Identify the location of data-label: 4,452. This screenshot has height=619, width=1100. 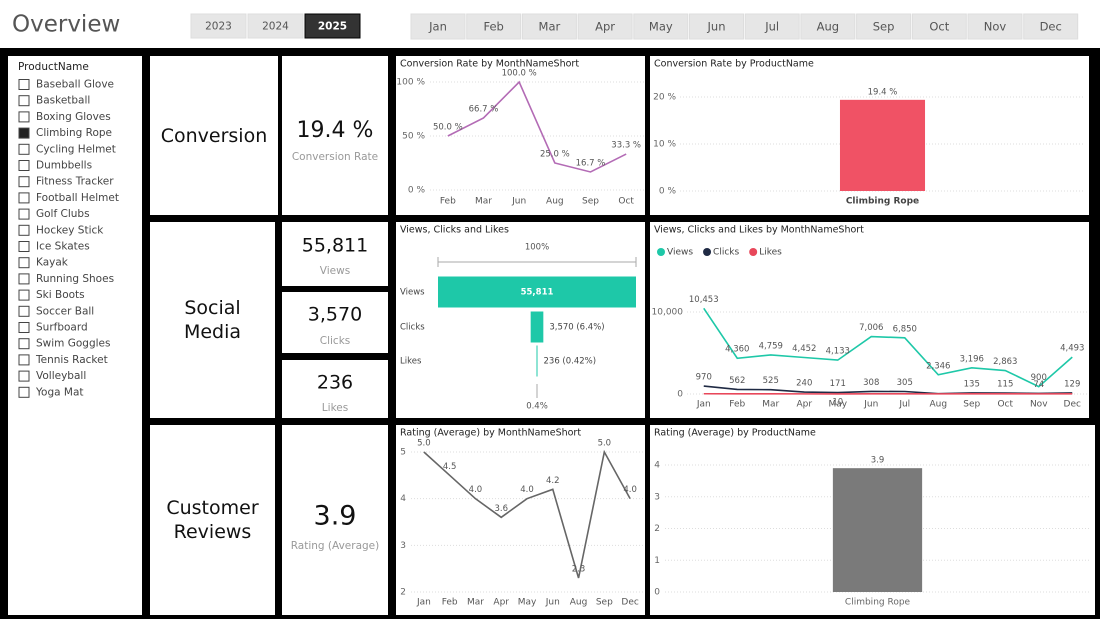
(804, 349).